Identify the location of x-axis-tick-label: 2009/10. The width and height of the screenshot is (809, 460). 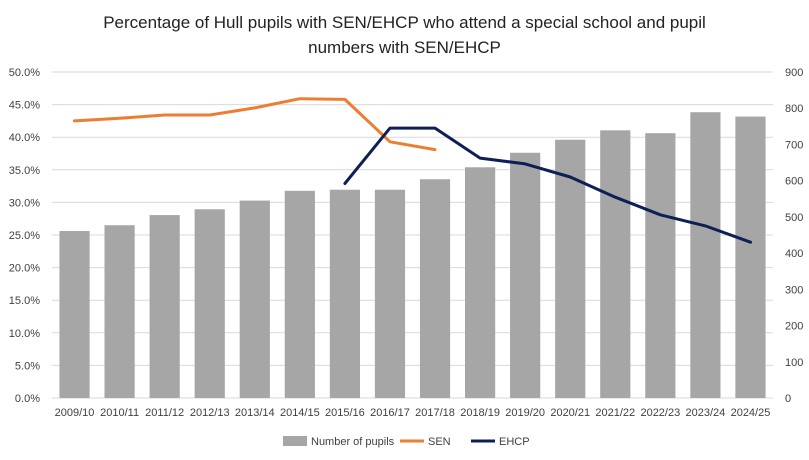
(75, 413).